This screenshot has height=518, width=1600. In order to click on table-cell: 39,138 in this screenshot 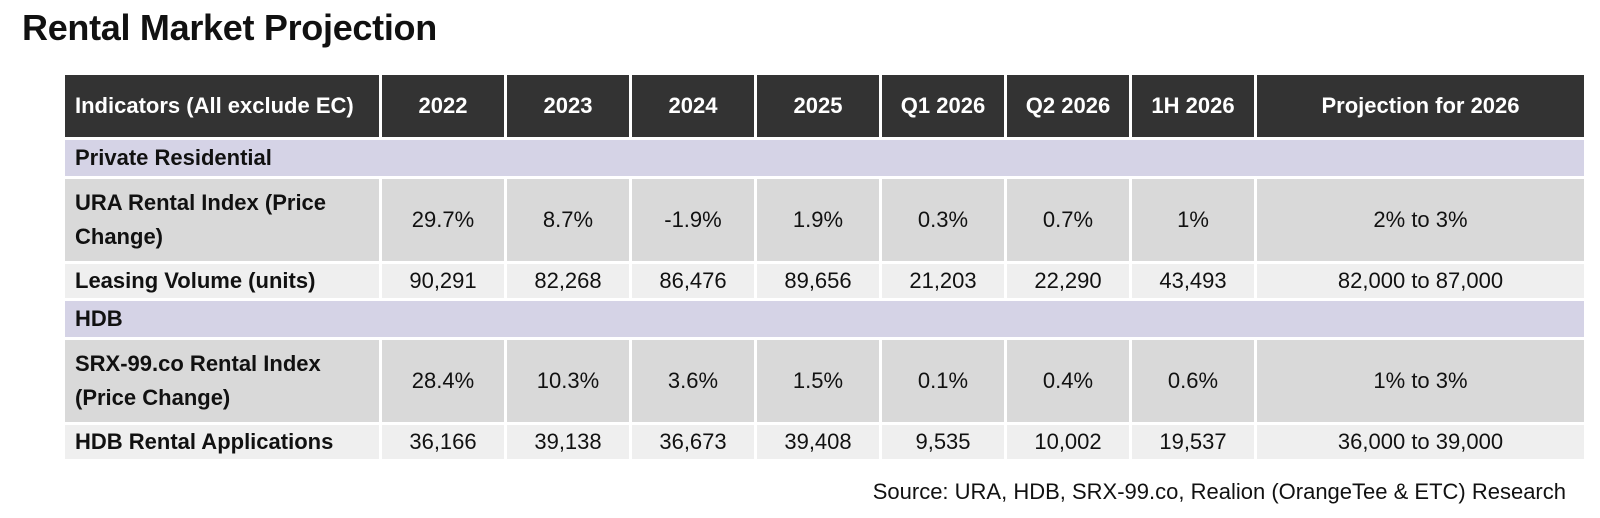, I will do `click(568, 442)`.